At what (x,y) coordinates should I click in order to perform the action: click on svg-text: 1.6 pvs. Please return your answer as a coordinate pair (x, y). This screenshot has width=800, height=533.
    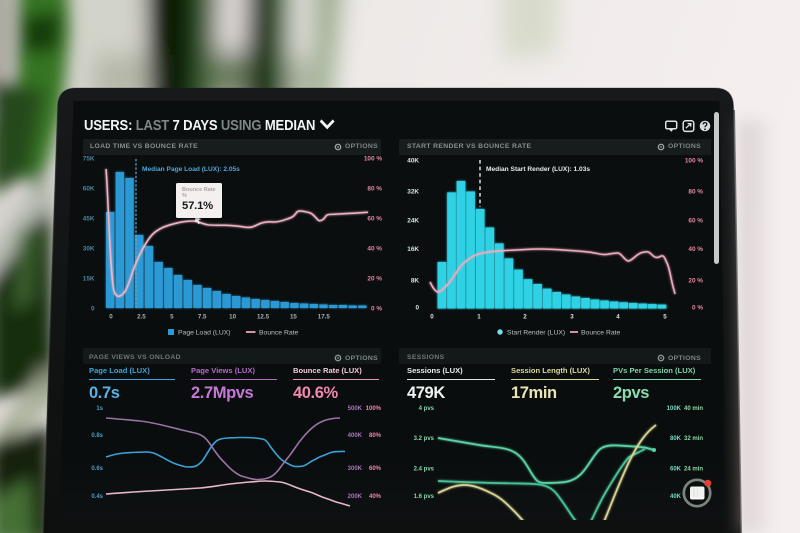
    Looking at the image, I should click on (424, 497).